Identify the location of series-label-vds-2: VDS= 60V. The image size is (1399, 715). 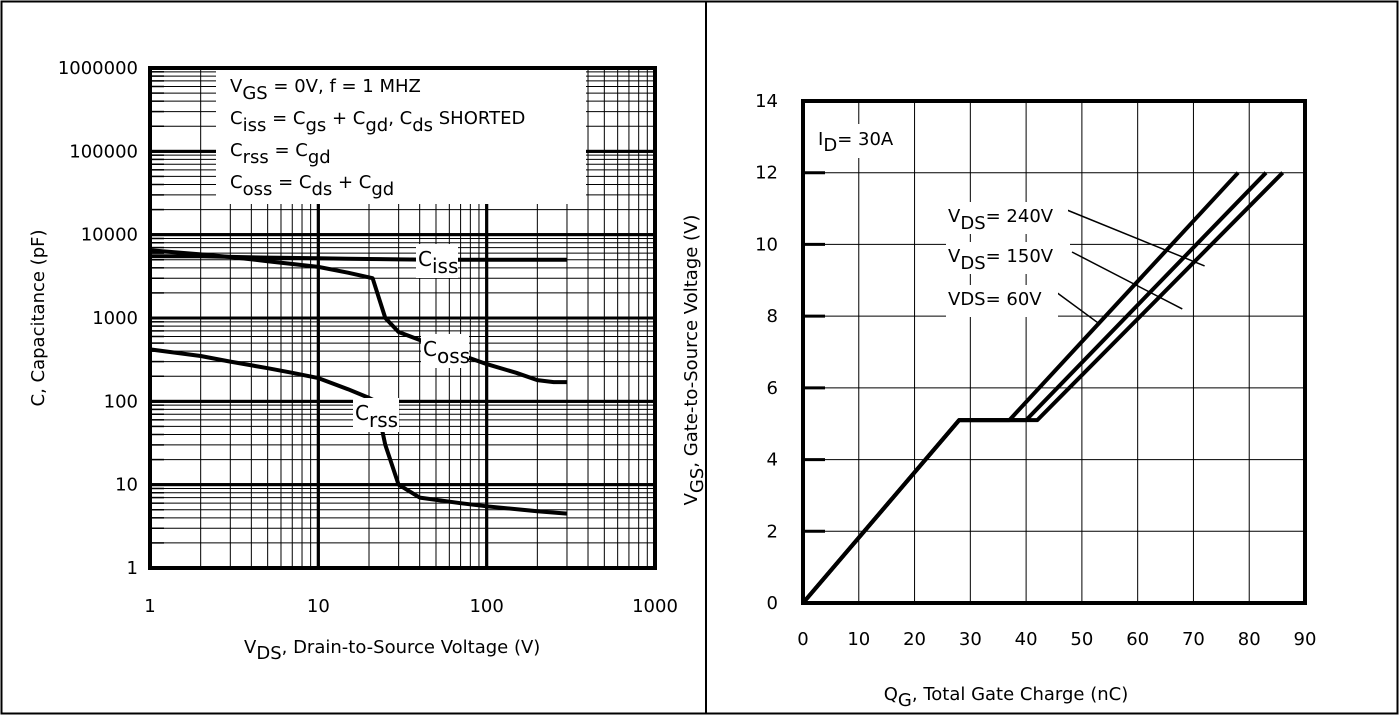
(995, 299).